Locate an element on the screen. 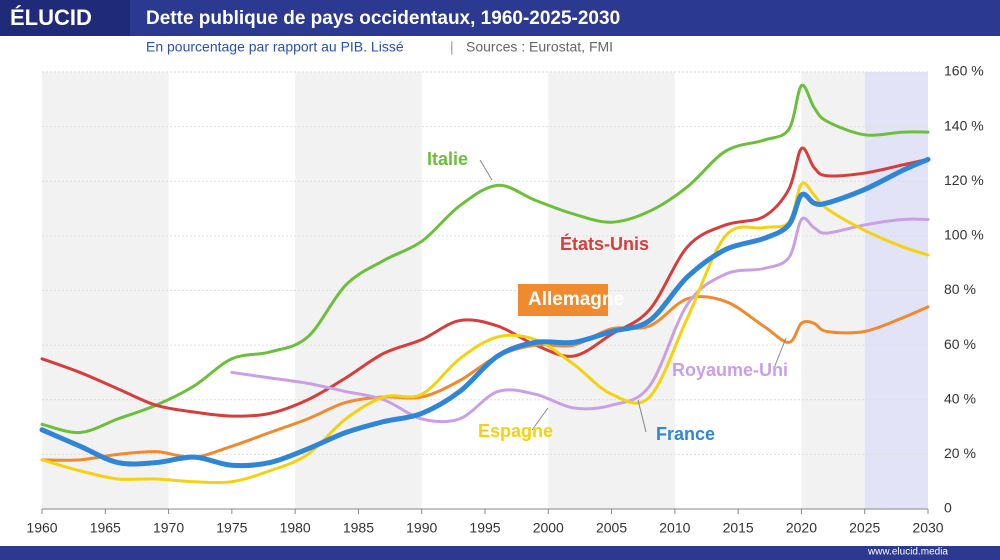 This screenshot has width=1000, height=560. series-label: Allemagne is located at coordinates (576, 299).